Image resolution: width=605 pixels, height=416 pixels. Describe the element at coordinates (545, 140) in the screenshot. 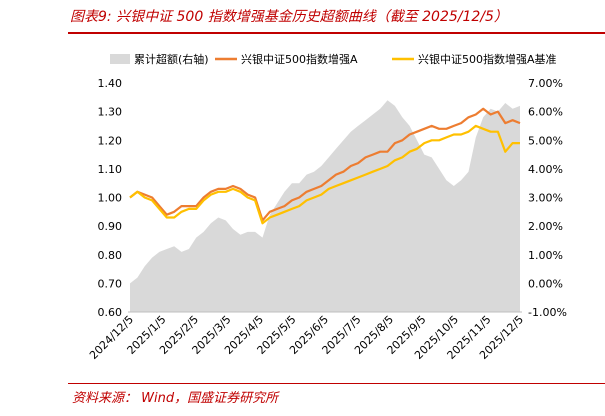

I see `y-right-tick-label: 5.00%` at that location.